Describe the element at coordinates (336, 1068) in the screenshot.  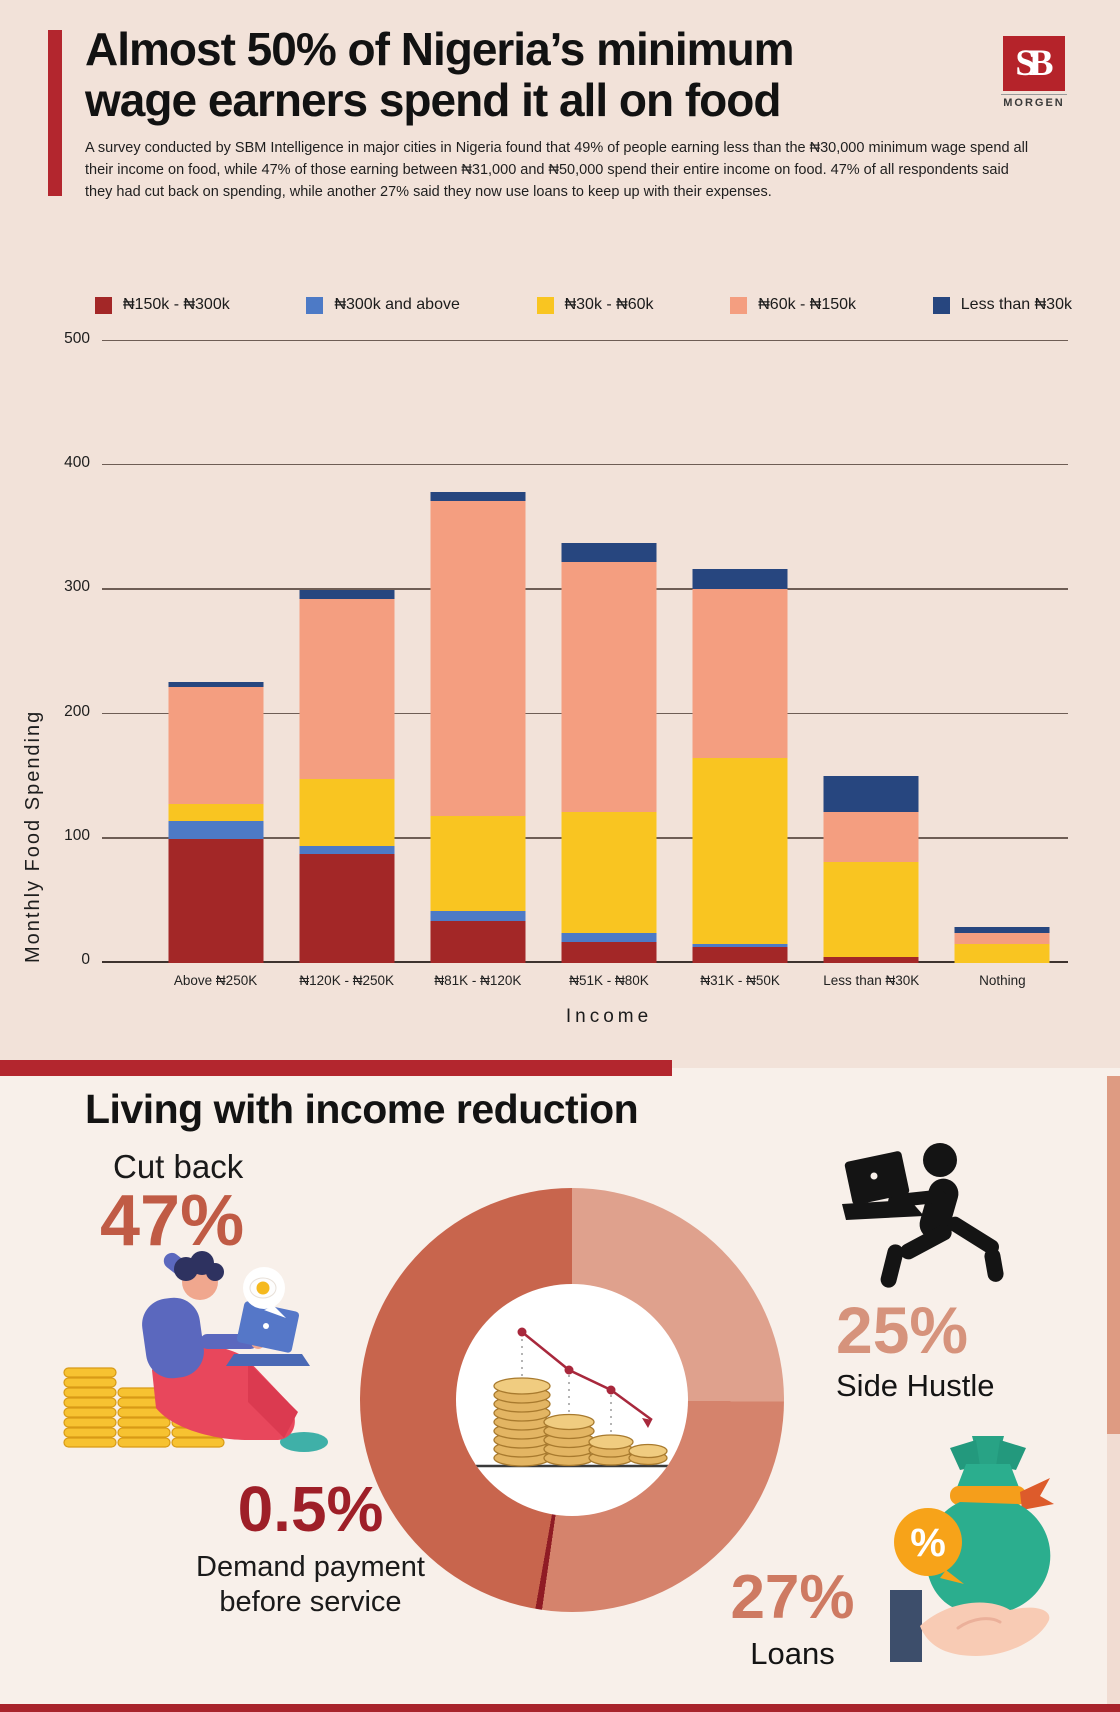
I see `section-divider-bar` at that location.